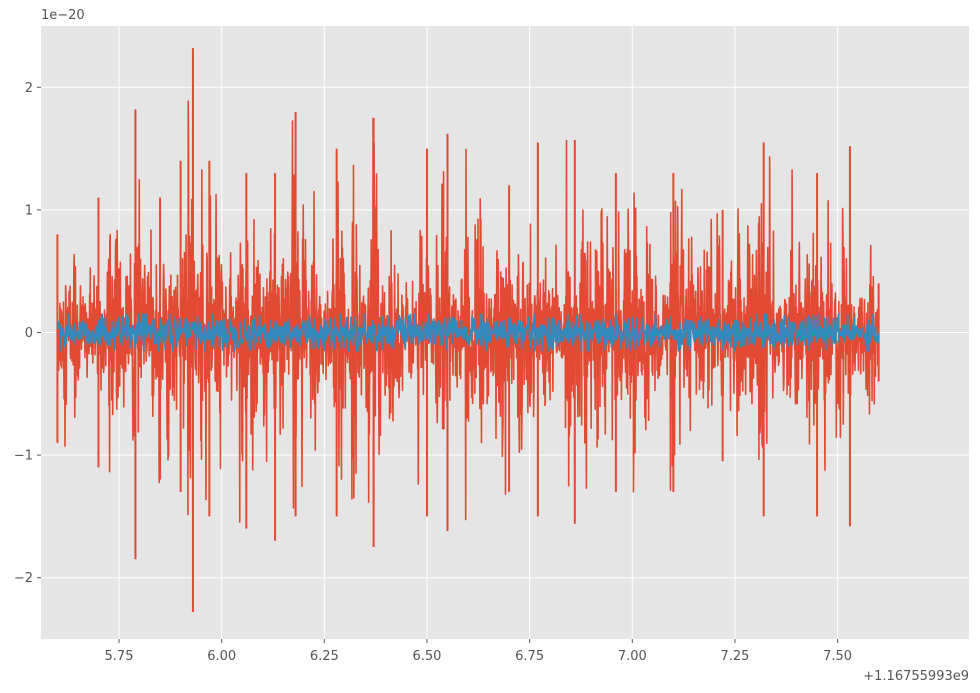 The height and width of the screenshot is (693, 980). I want to click on x-tick-label: 6.75, so click(529, 656).